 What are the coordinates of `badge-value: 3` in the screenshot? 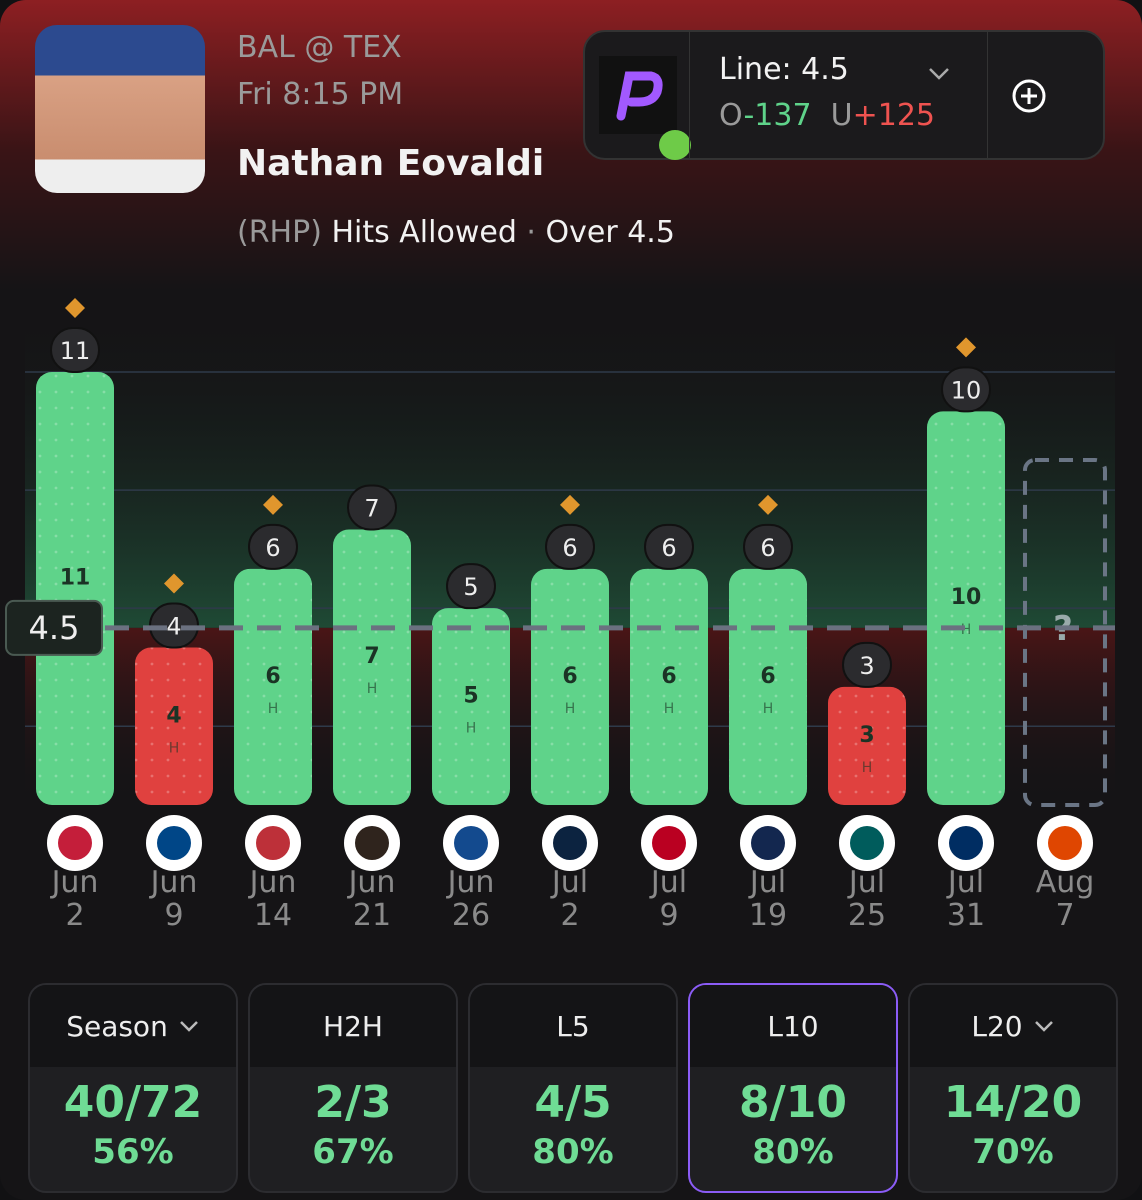 It's located at (866, 666).